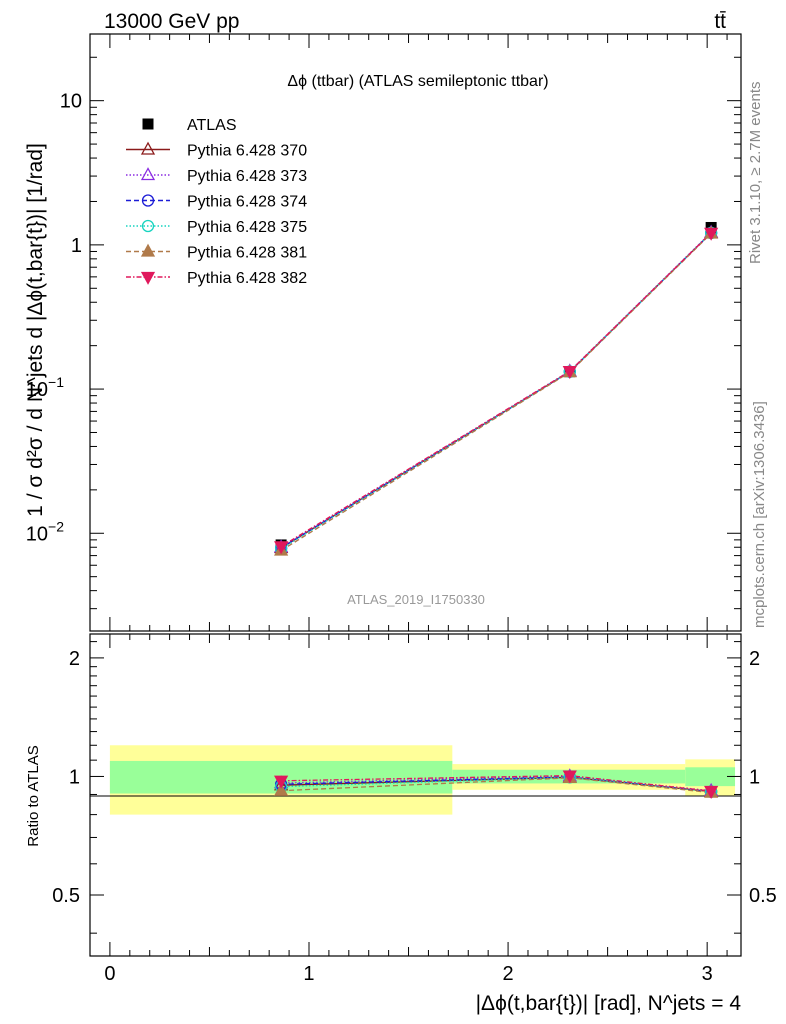  I want to click on legend-marker-atlas, so click(148, 124).